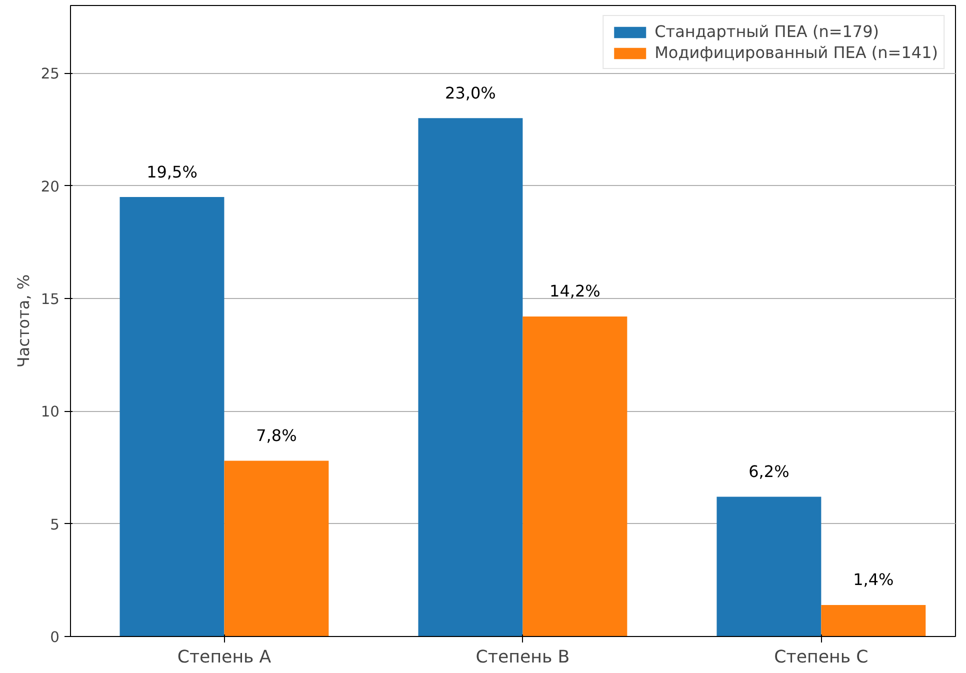 The width and height of the screenshot is (966, 673). I want to click on y-tick-label: 25, so click(50, 74).